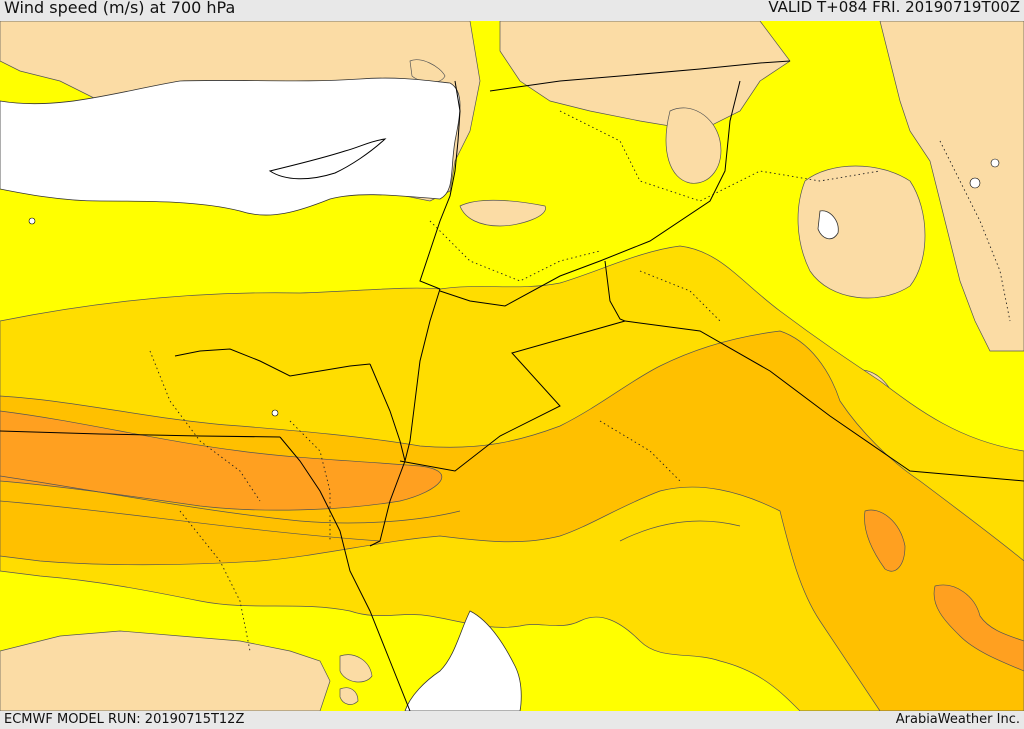 This screenshot has height=729, width=1024. What do you see at coordinates (317, 228) in the screenshot?
I see `coastlines` at bounding box center [317, 228].